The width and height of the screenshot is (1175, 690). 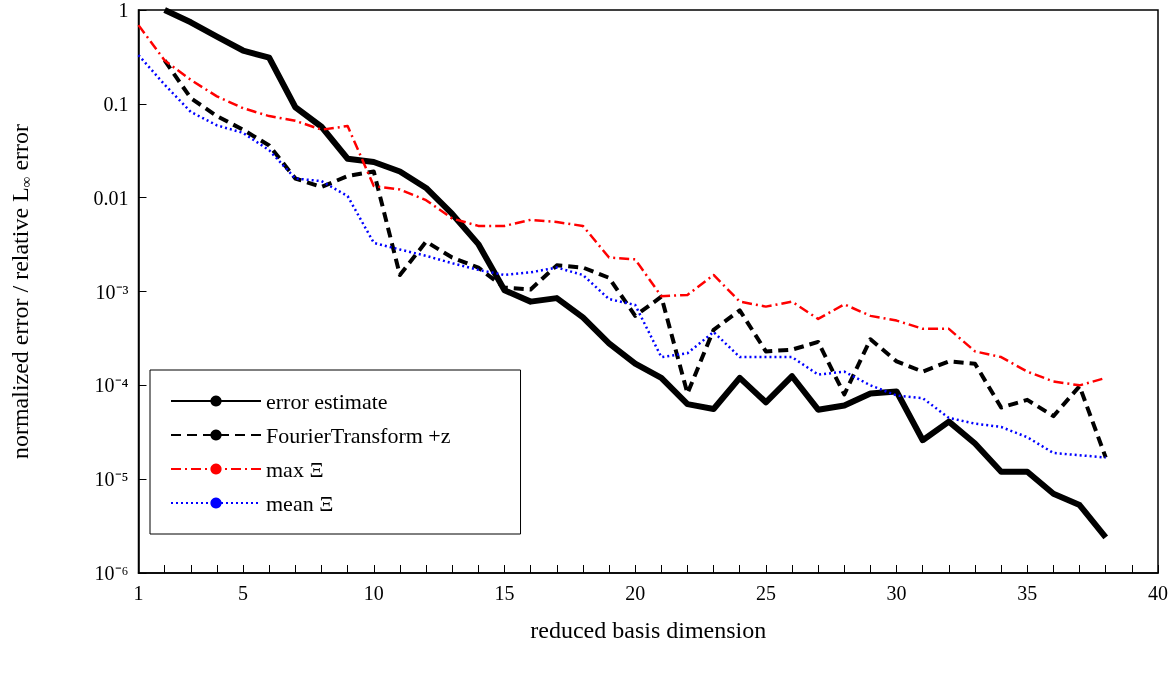 I want to click on legend-label: max Ξ, so click(x=295, y=469).